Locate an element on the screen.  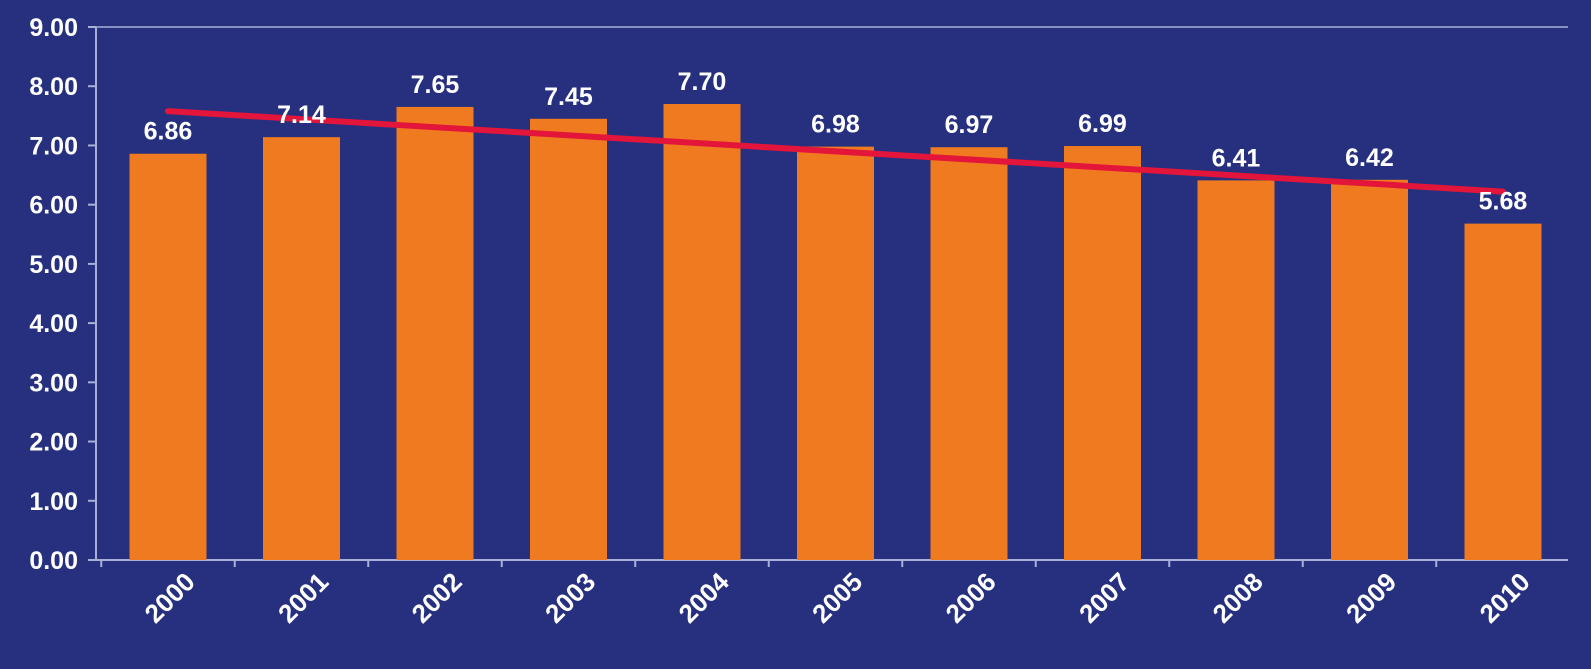
data-label: 6.42 is located at coordinates (1369, 158).